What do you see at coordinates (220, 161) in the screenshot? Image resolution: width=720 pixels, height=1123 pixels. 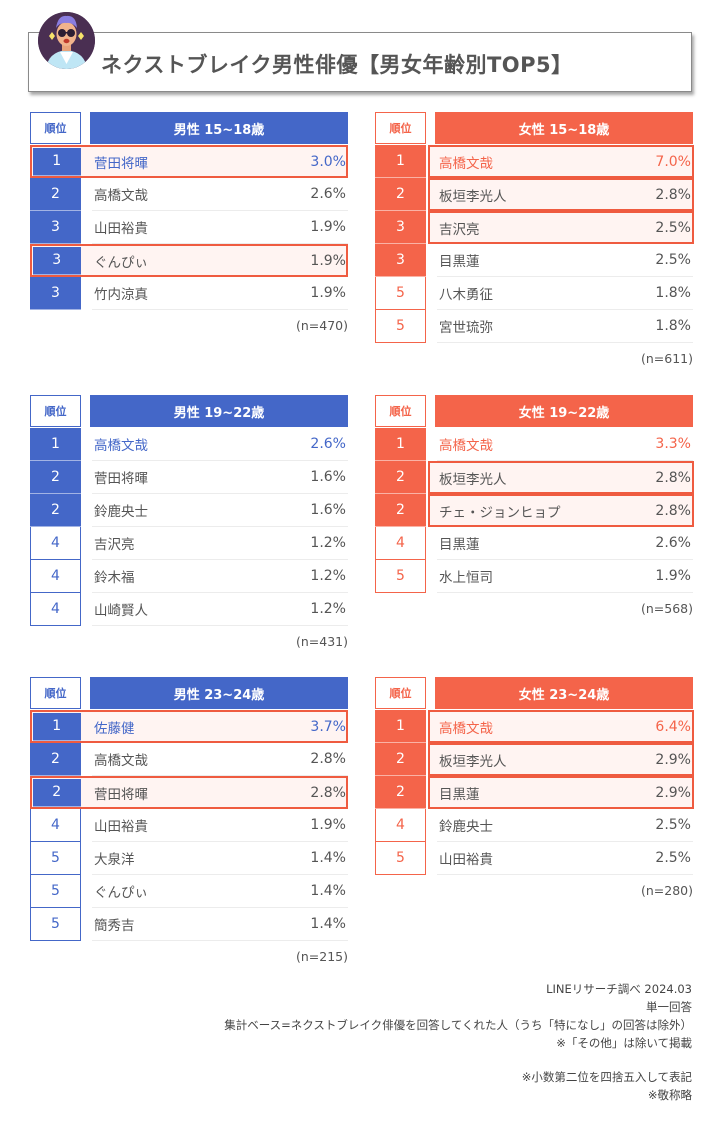 I see `name-cell: 菅田将暉 3.0%` at bounding box center [220, 161].